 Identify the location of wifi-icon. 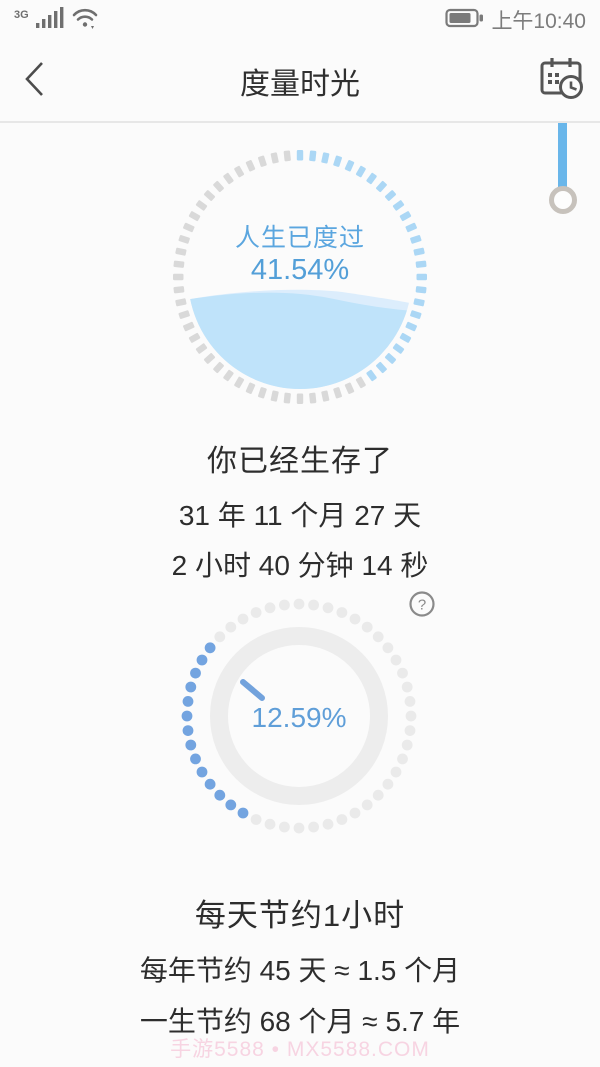
(86, 20).